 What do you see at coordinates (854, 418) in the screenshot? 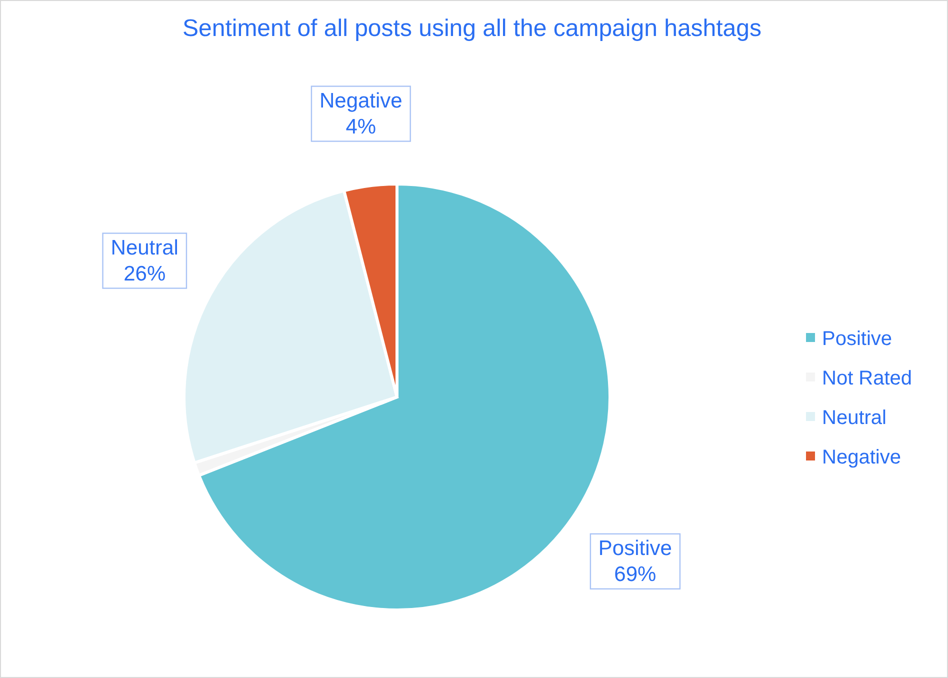
I see `legend-label: Neutral` at bounding box center [854, 418].